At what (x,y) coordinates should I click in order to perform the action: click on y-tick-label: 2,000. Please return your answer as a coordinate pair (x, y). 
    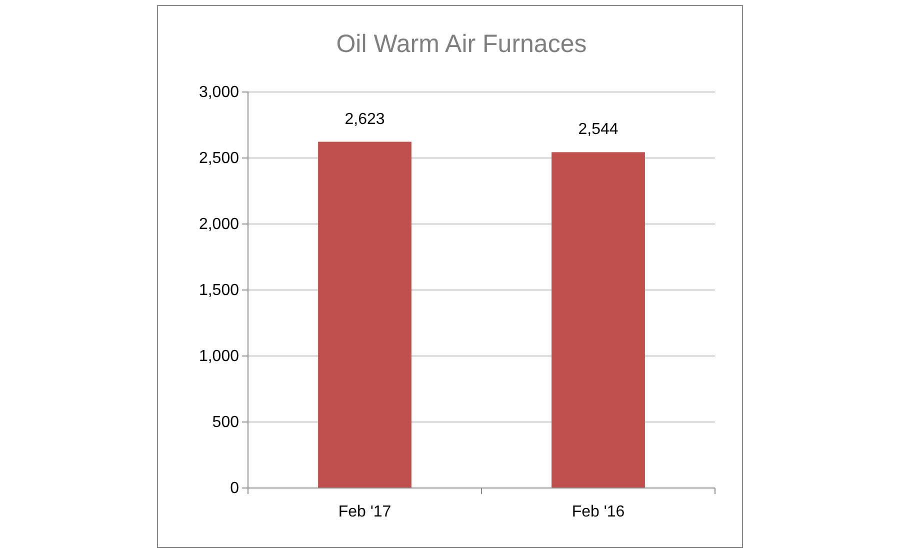
    Looking at the image, I should click on (219, 225).